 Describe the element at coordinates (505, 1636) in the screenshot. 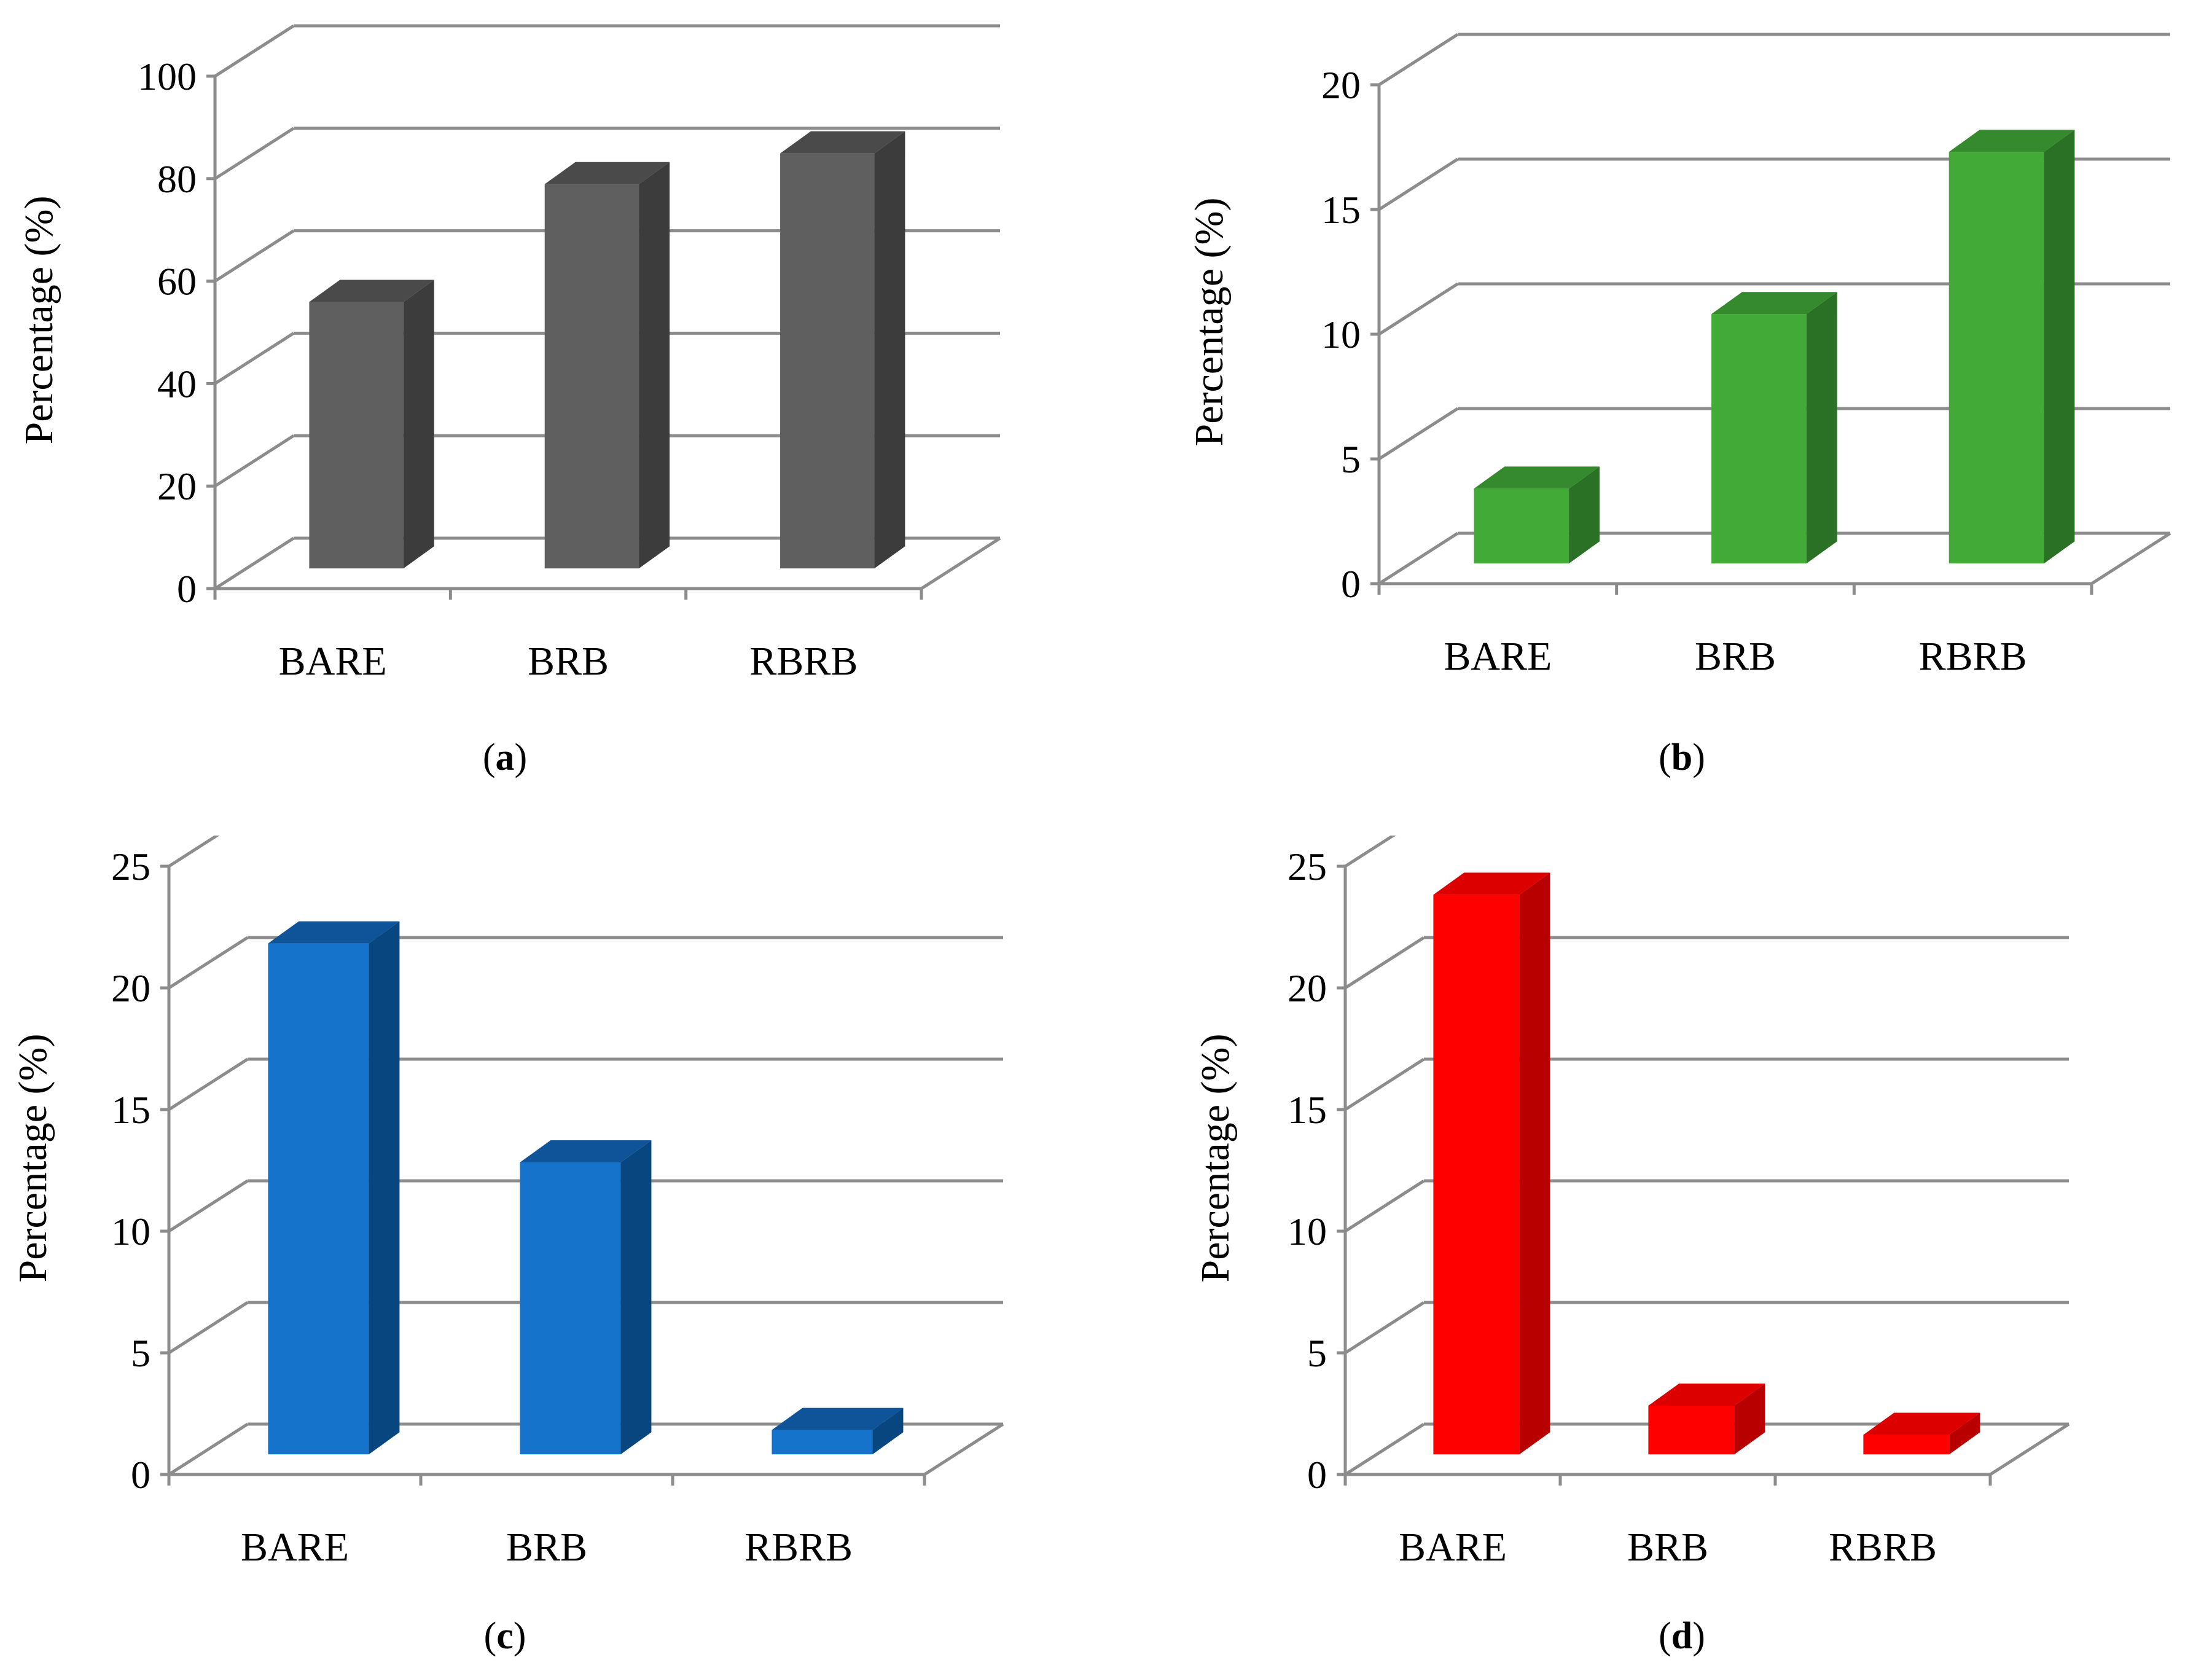

I see `panel-caption-c: (c)` at that location.